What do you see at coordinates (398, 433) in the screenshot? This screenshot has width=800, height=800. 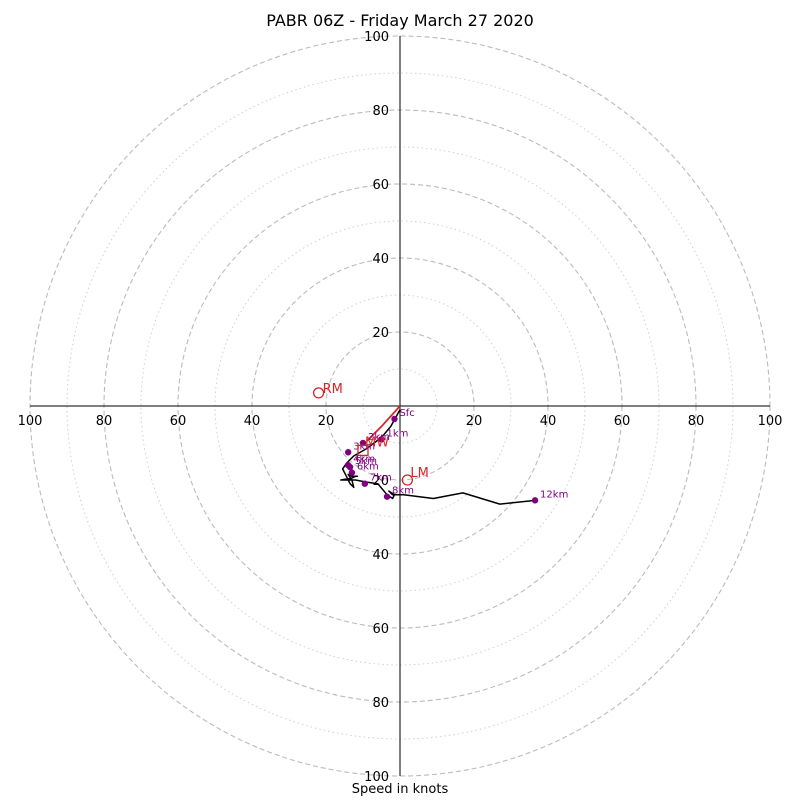 I see `height-label: 1km` at bounding box center [398, 433].